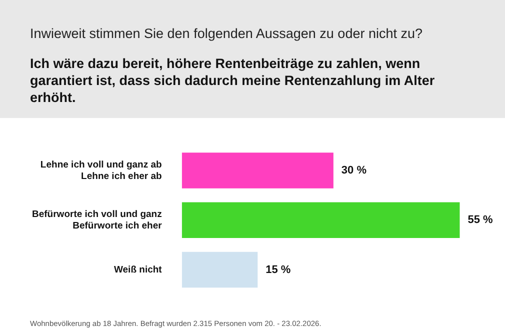  Describe the element at coordinates (233, 80) in the screenshot. I see `chart-subtitle: Ich wäre dazu bereit, höhere Rentenbeiträge zu zahlen, wenn garantiert ist, dass sich dadurch meine Rentenzahlung im Alter erhöht.` at that location.